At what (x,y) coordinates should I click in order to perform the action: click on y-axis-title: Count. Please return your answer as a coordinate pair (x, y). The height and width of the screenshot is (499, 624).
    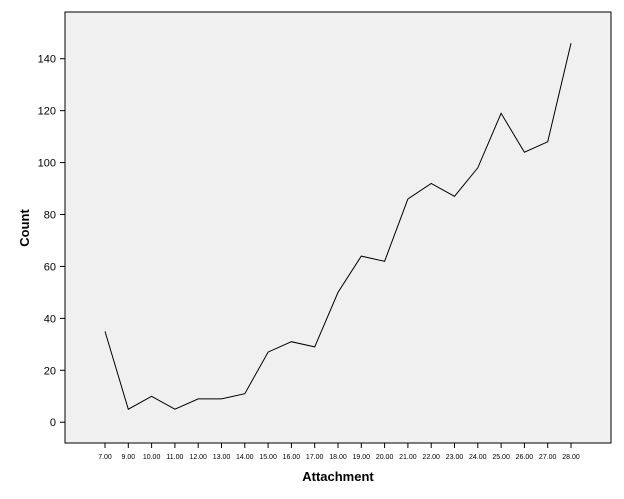
    Looking at the image, I should click on (24, 228).